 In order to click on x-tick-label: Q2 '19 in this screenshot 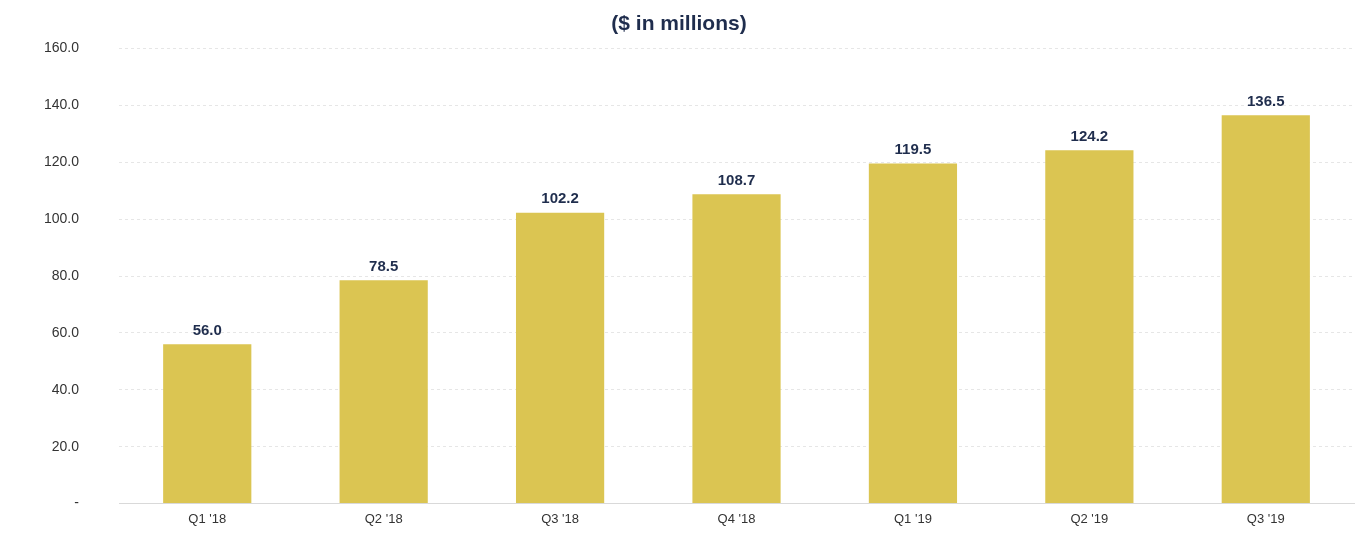, I will do `click(1089, 518)`.